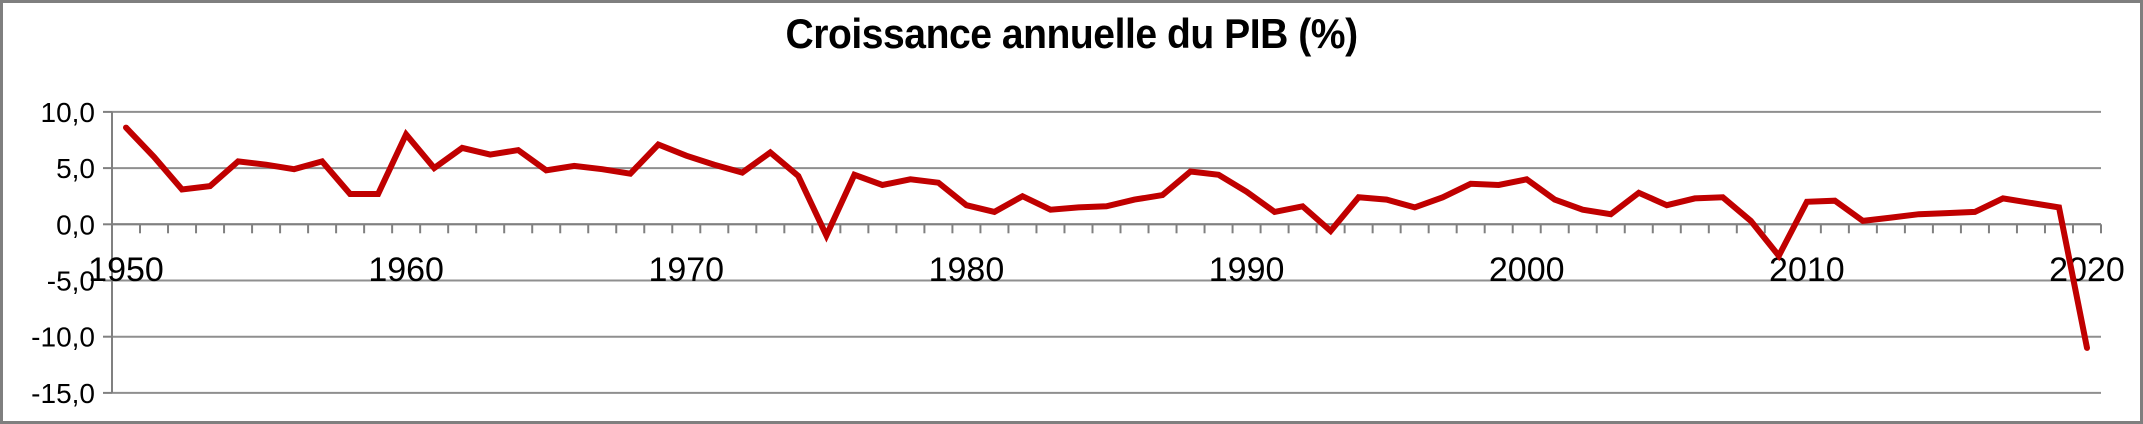  What do you see at coordinates (686, 270) in the screenshot?
I see `x-axis-label: 1970` at bounding box center [686, 270].